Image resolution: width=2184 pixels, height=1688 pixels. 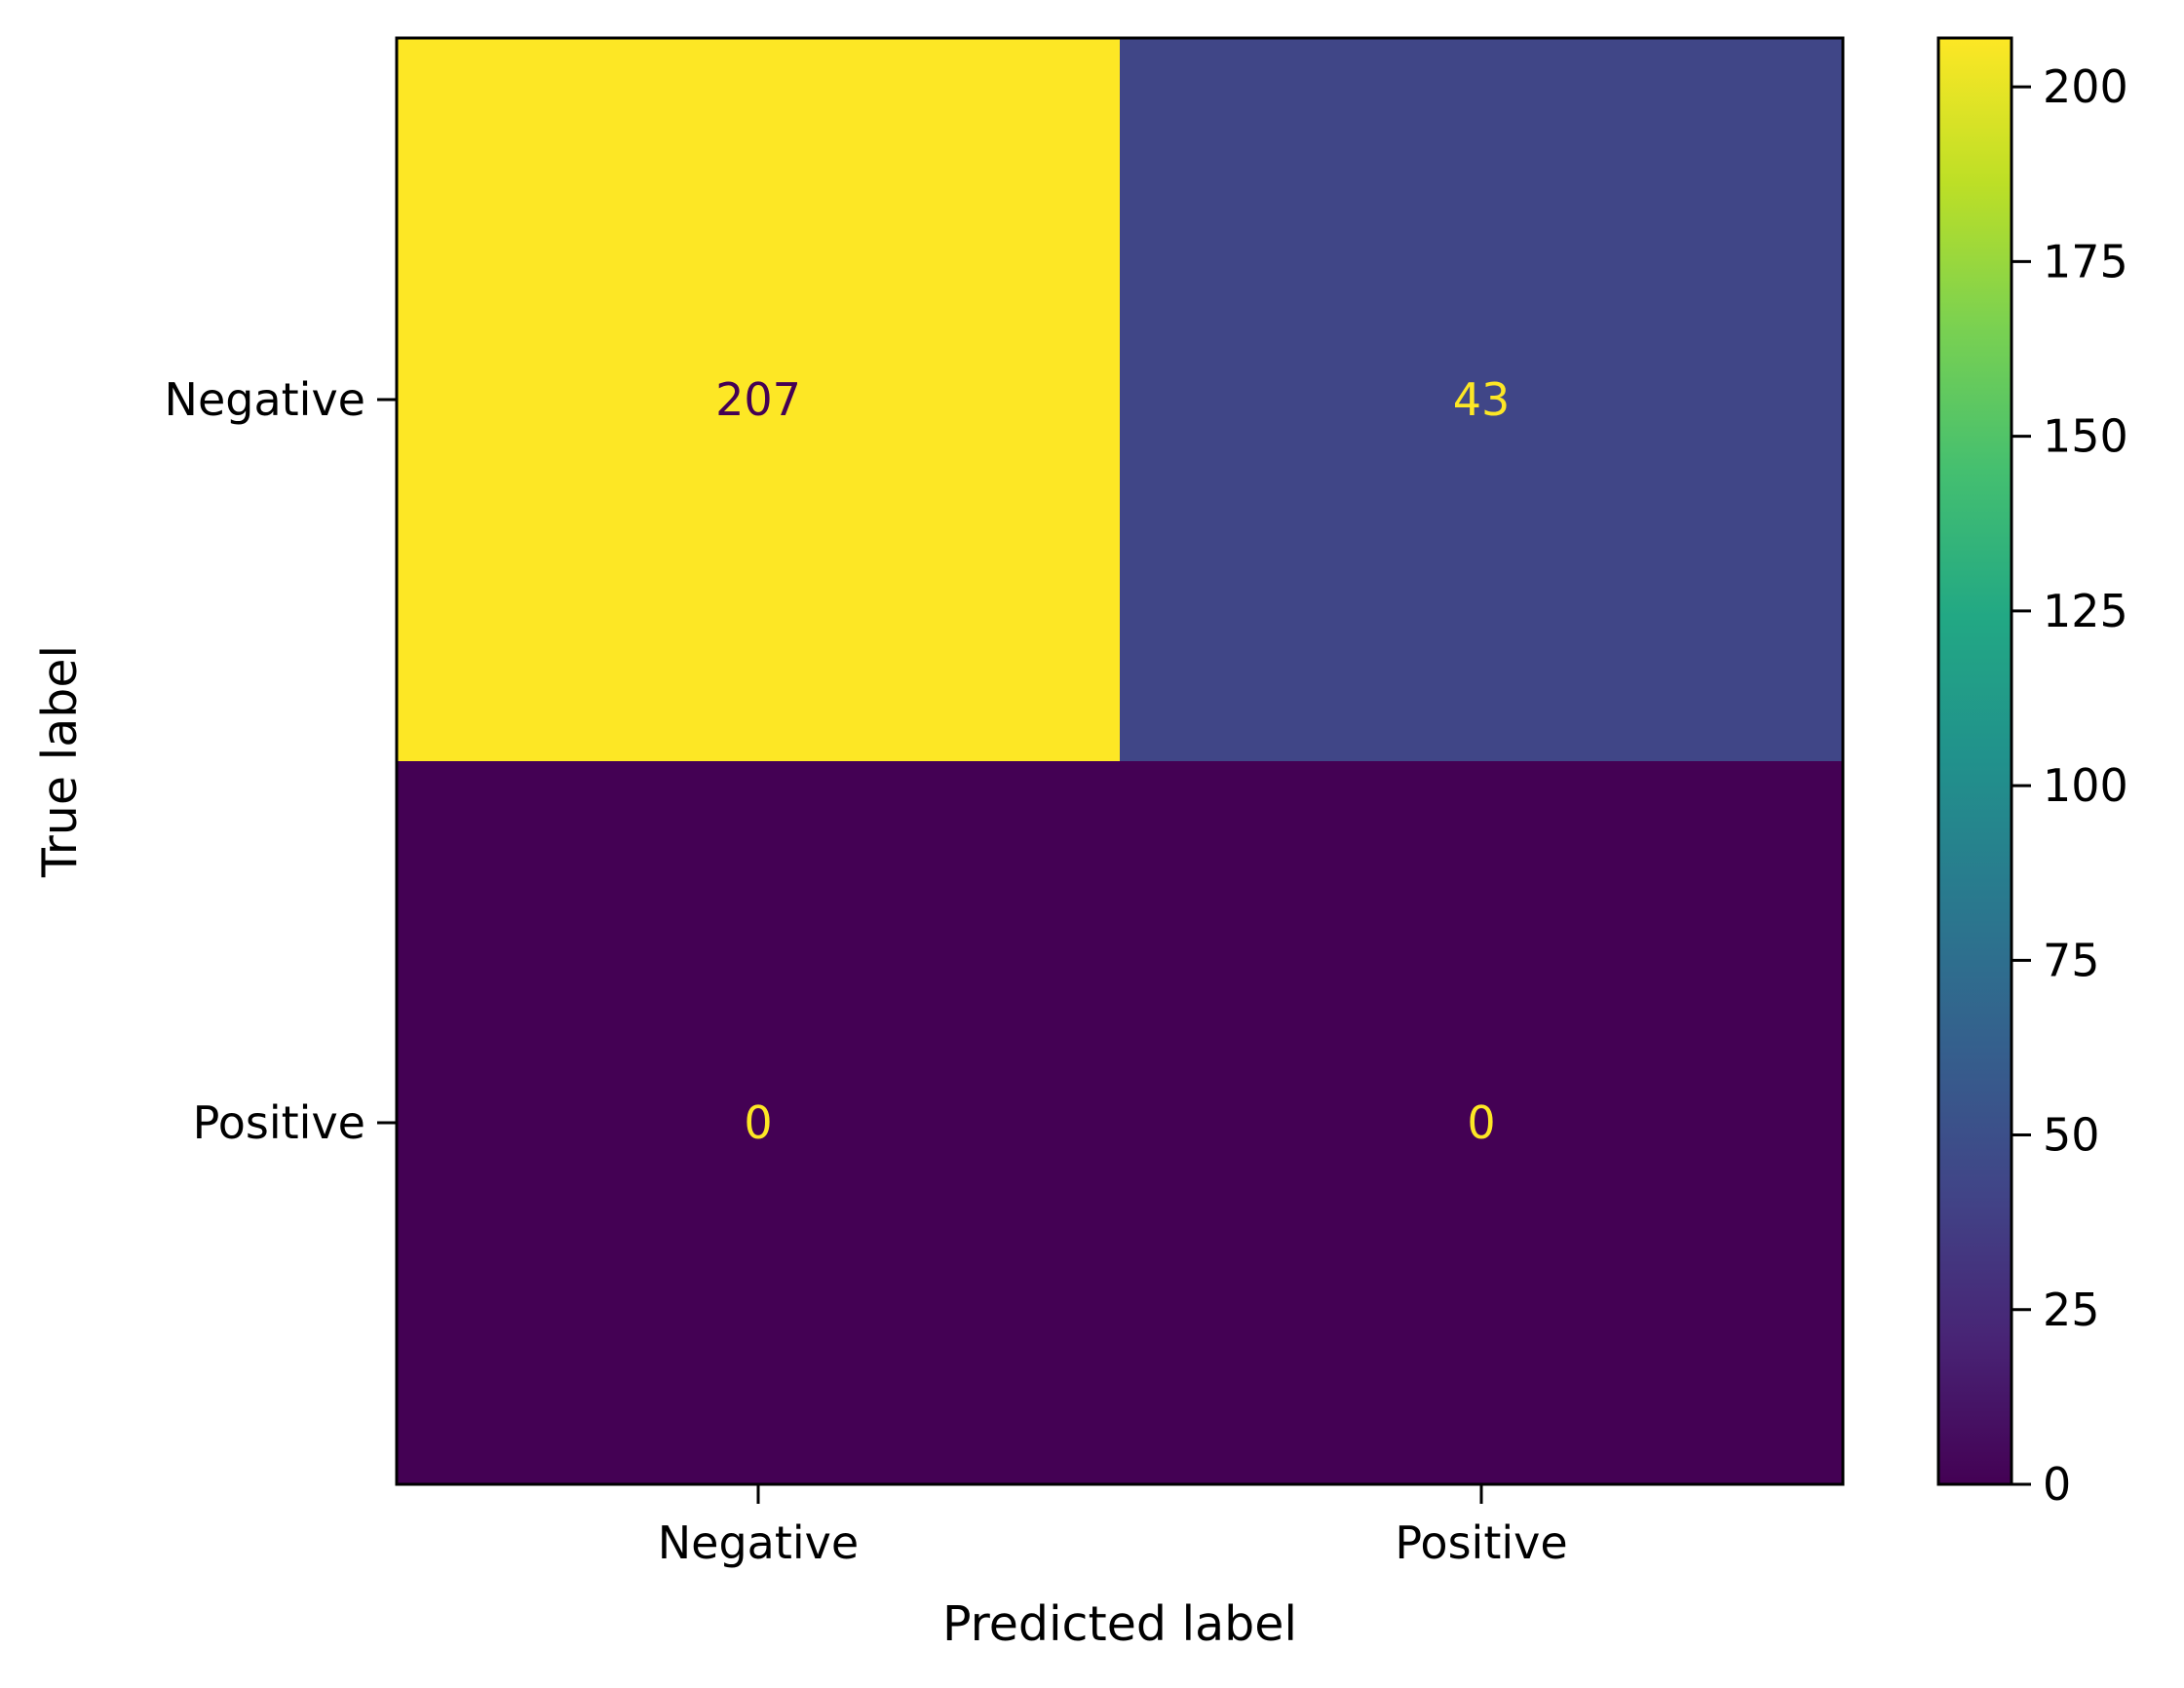 What do you see at coordinates (265, 399) in the screenshot?
I see `y-tick-label: Negative` at bounding box center [265, 399].